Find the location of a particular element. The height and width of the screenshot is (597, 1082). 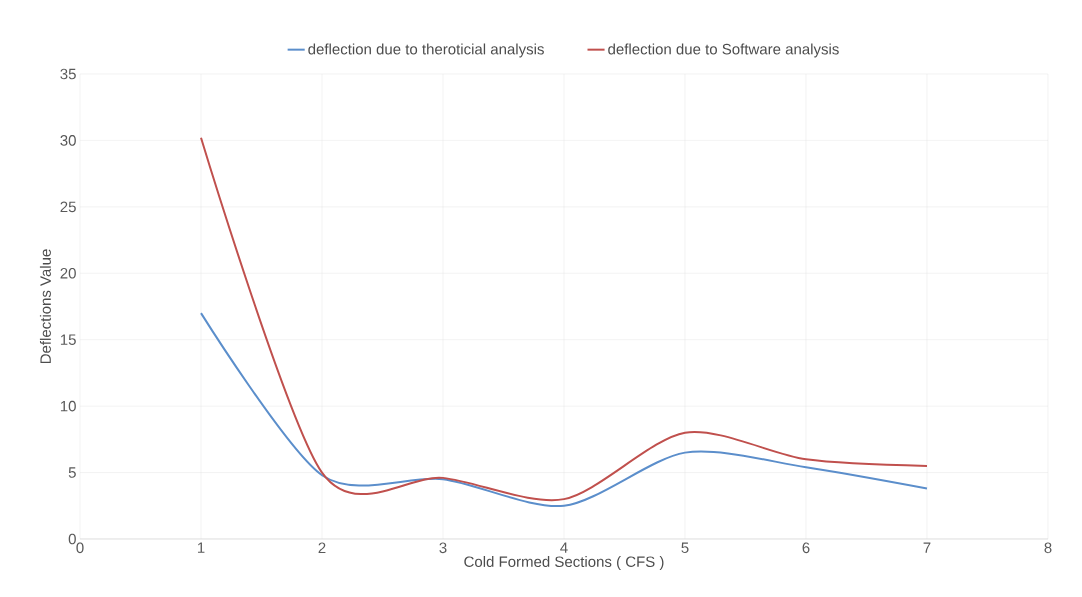

y-tick-label: 25 is located at coordinates (68, 207).